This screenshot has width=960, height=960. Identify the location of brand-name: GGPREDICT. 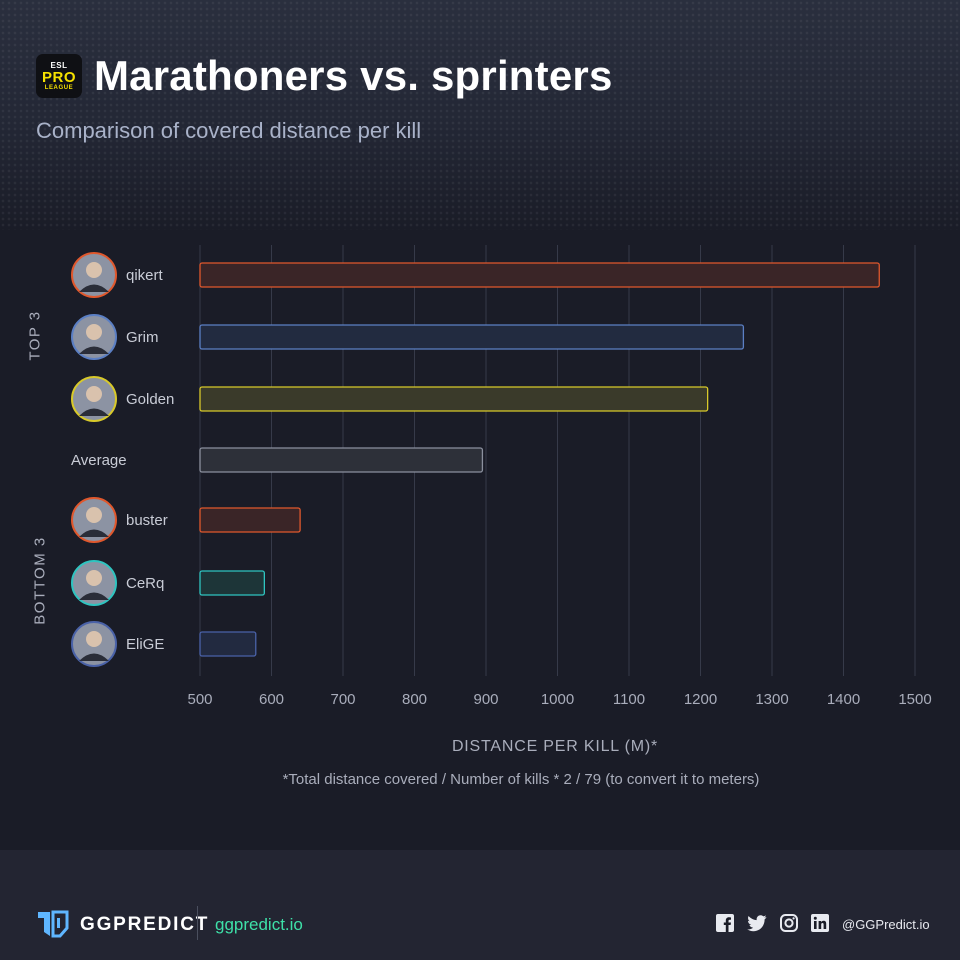
(145, 924).